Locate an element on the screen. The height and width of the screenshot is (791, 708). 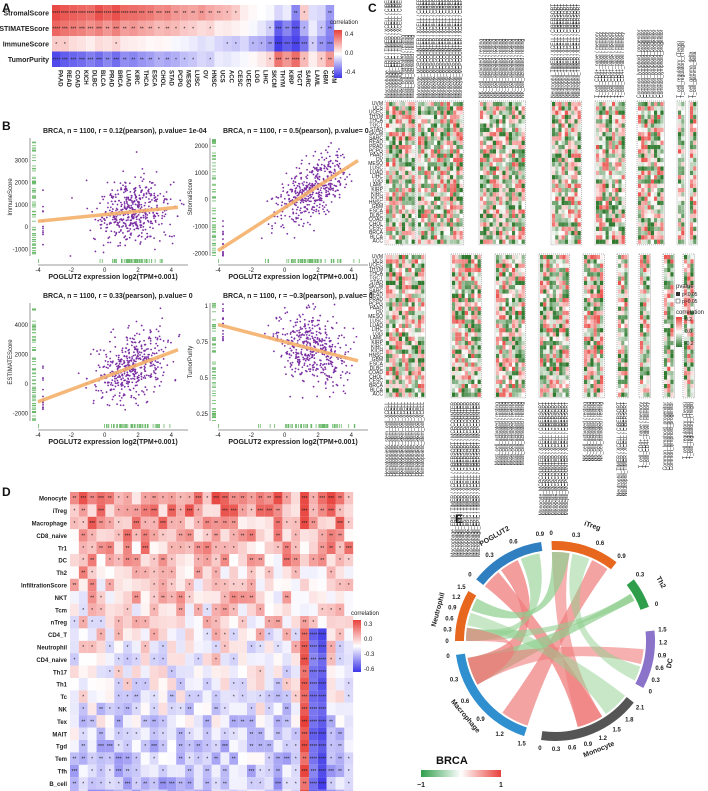
significance-mark: * is located at coordinates (116, 45).